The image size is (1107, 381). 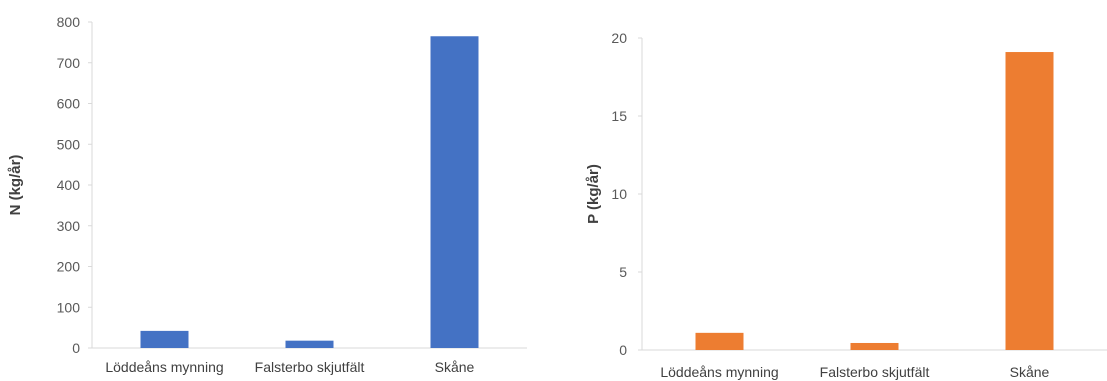 I want to click on n-y-tick-label: 200, so click(x=69, y=267).